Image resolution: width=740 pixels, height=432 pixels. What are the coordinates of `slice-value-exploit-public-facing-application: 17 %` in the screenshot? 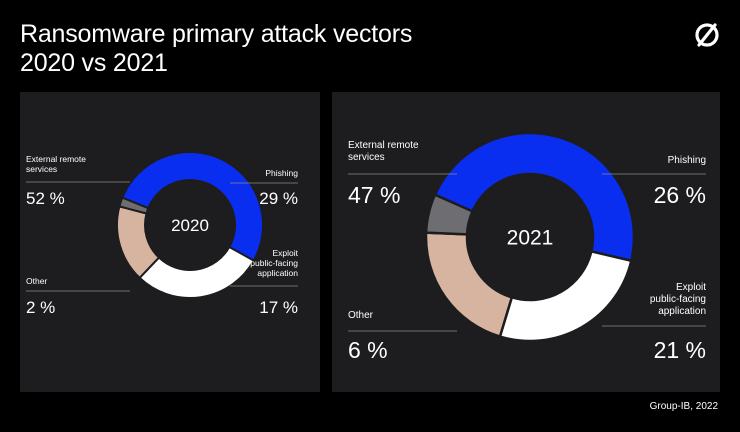 It's located at (278, 307).